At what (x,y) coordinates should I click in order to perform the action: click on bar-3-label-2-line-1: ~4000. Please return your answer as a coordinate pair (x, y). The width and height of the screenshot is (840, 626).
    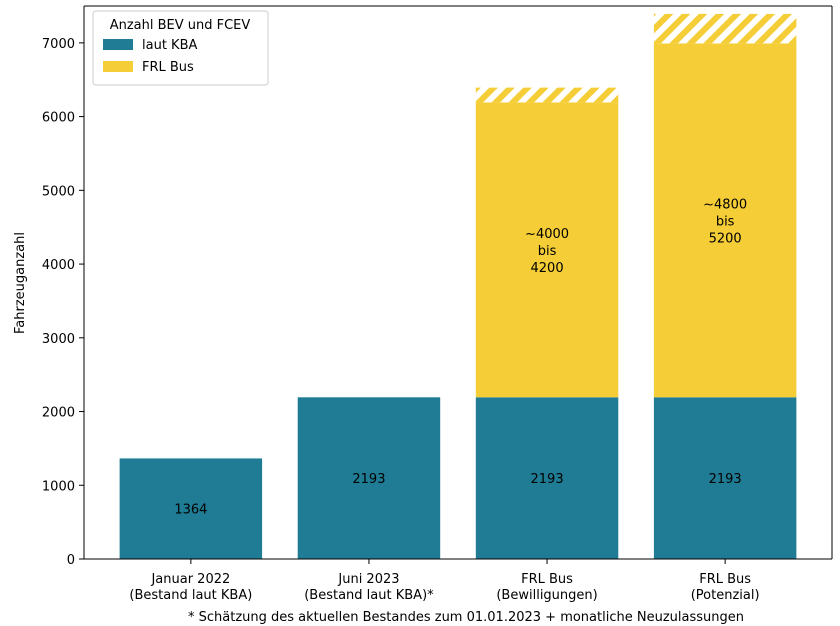
    Looking at the image, I should click on (547, 234).